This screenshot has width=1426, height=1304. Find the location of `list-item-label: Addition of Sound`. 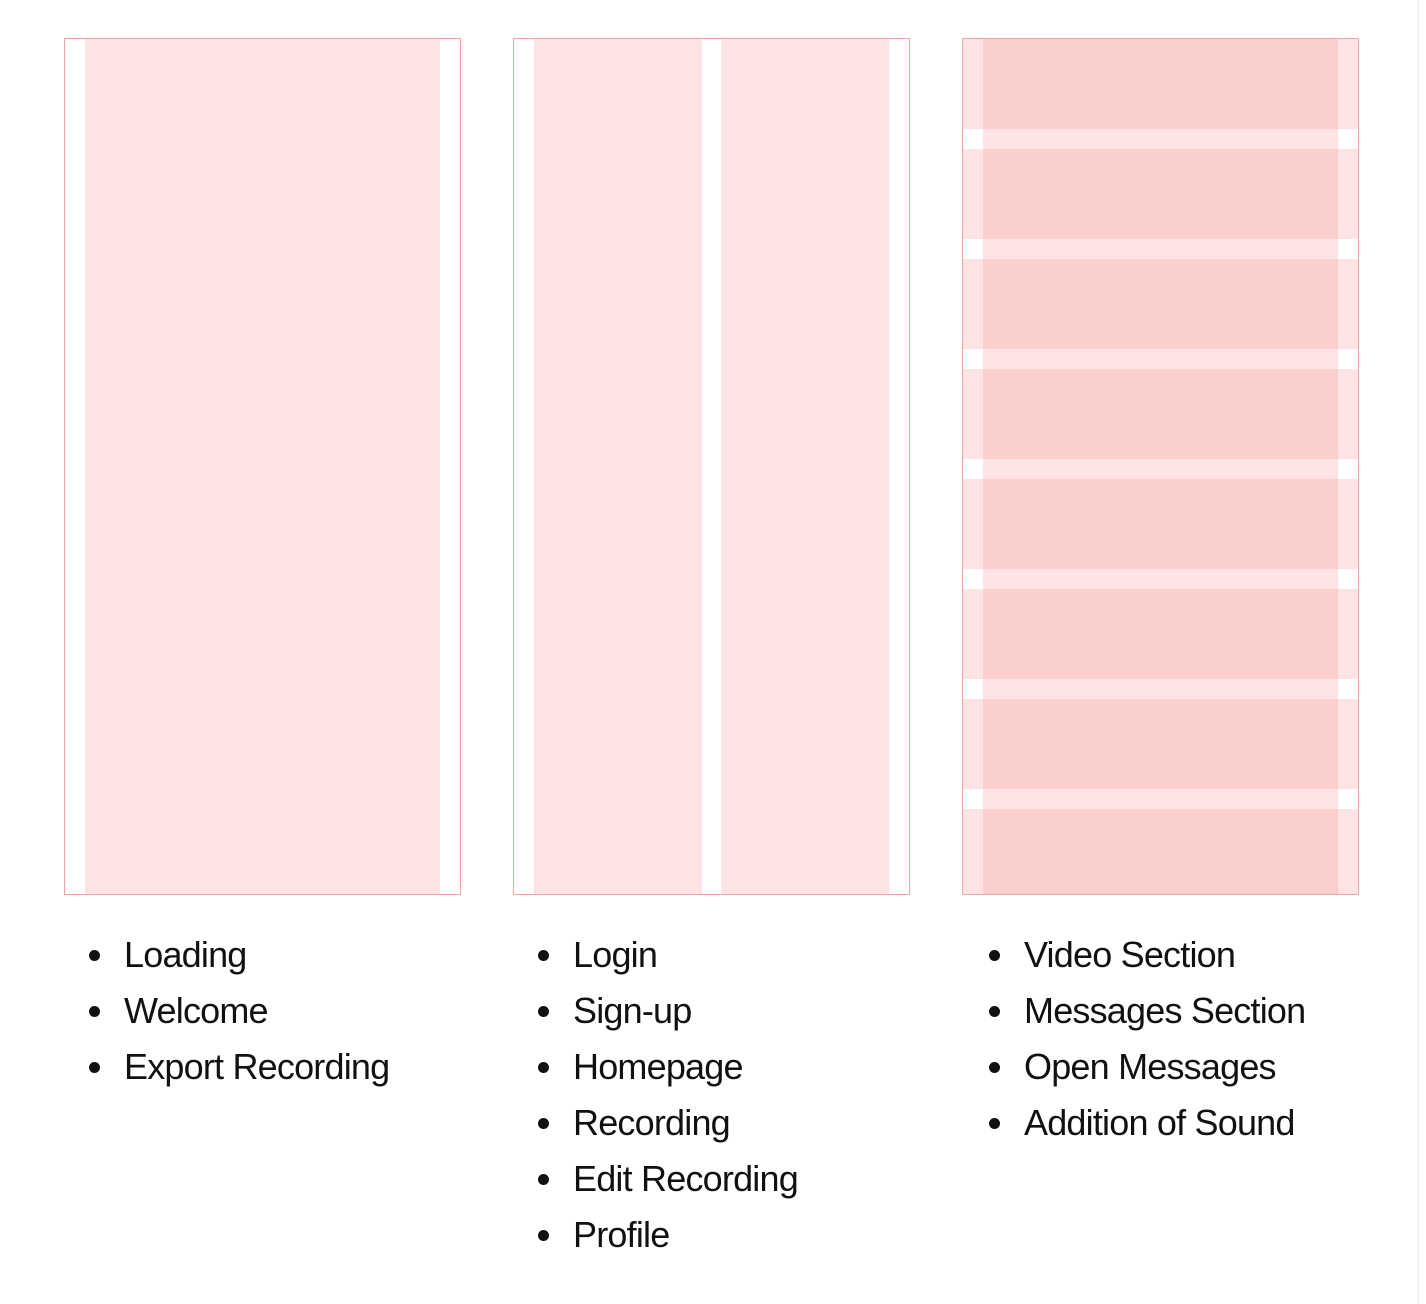

list-item-label: Addition of Sound is located at coordinates (1159, 1122).